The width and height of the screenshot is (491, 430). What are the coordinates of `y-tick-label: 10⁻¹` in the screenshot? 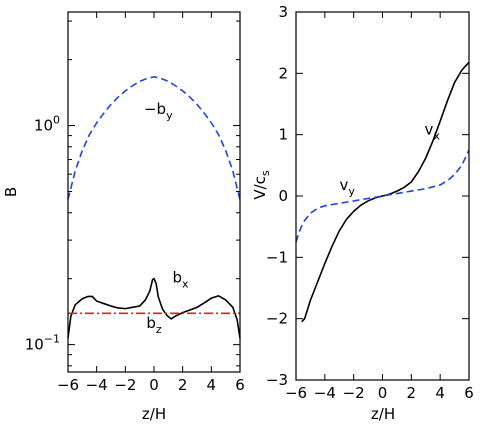 It's located at (42, 343).